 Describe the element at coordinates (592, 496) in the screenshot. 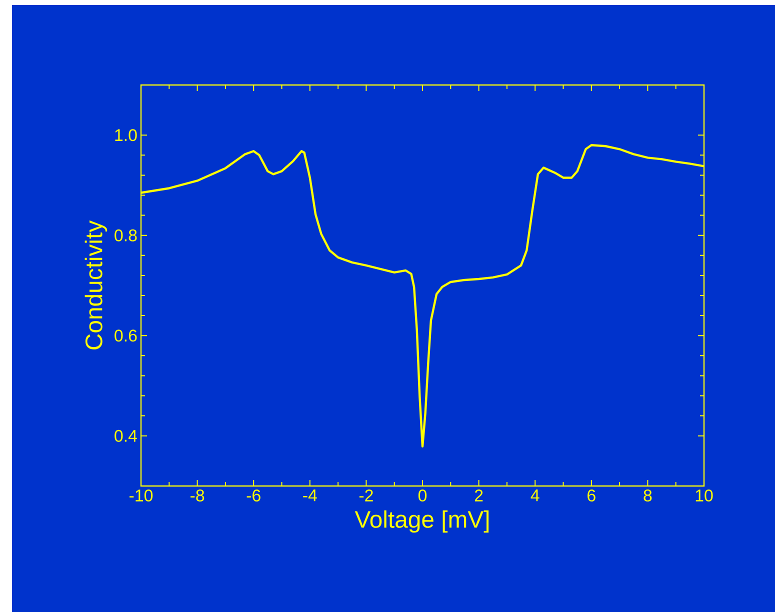

I see `x-tick-label: 6` at that location.